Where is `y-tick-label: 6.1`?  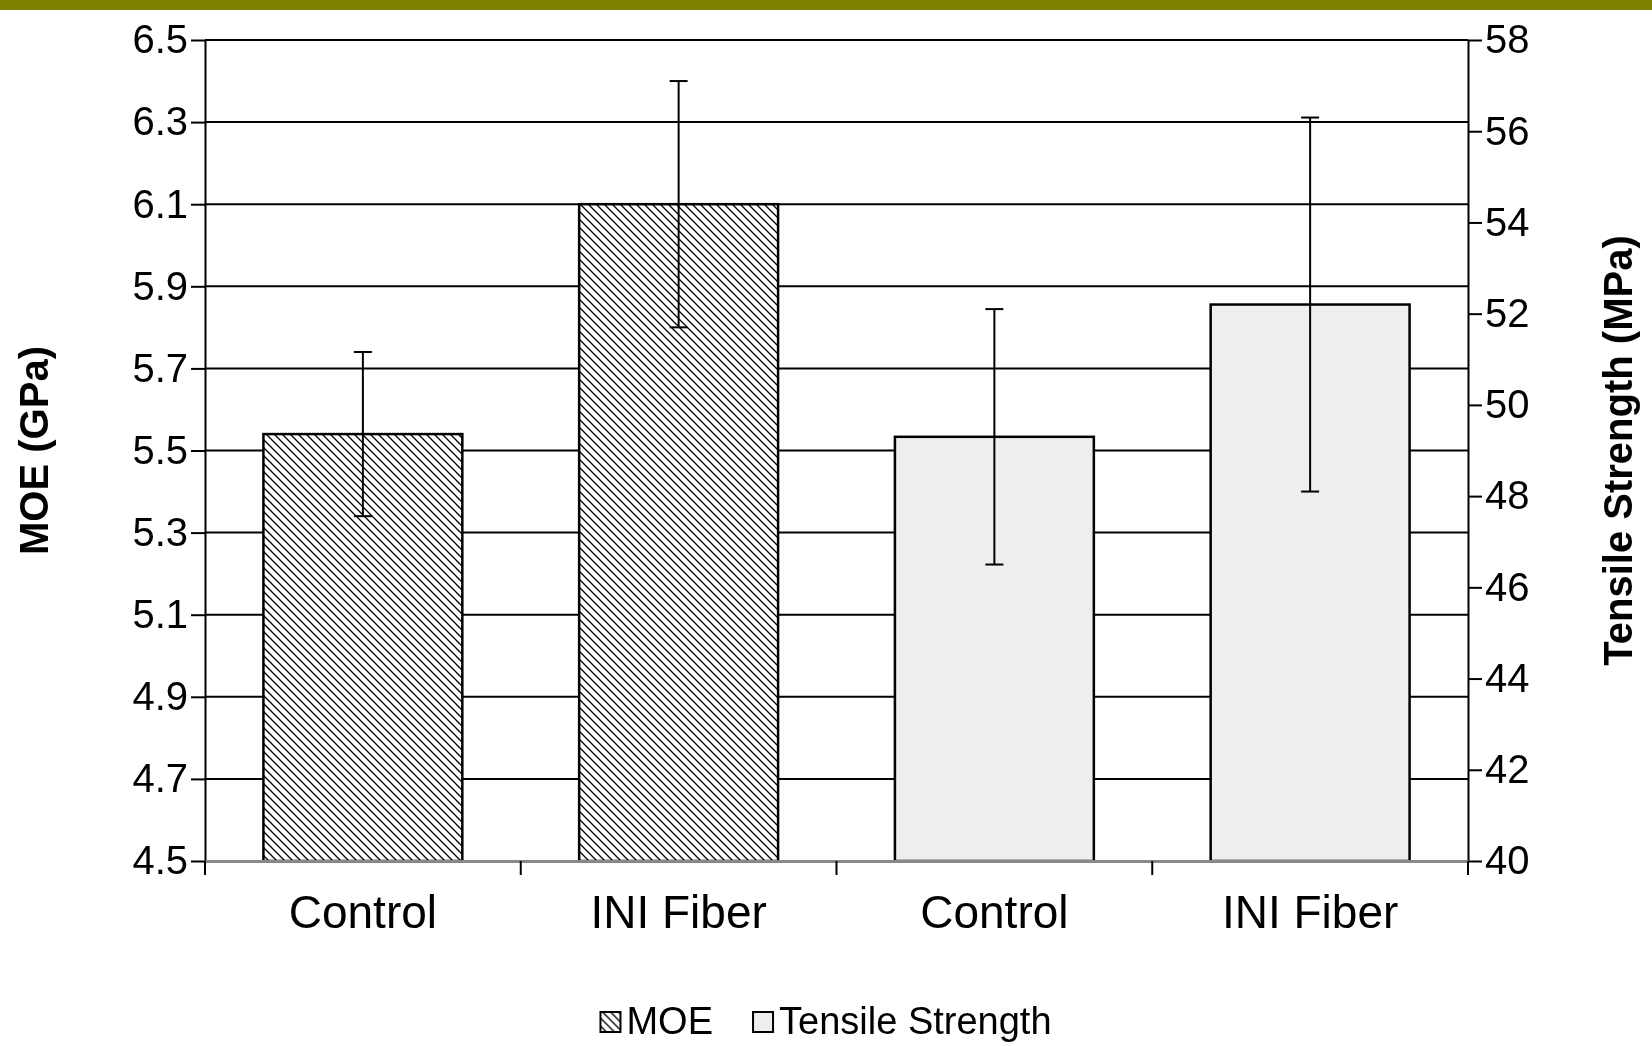 y-tick-label: 6.1 is located at coordinates (160, 203).